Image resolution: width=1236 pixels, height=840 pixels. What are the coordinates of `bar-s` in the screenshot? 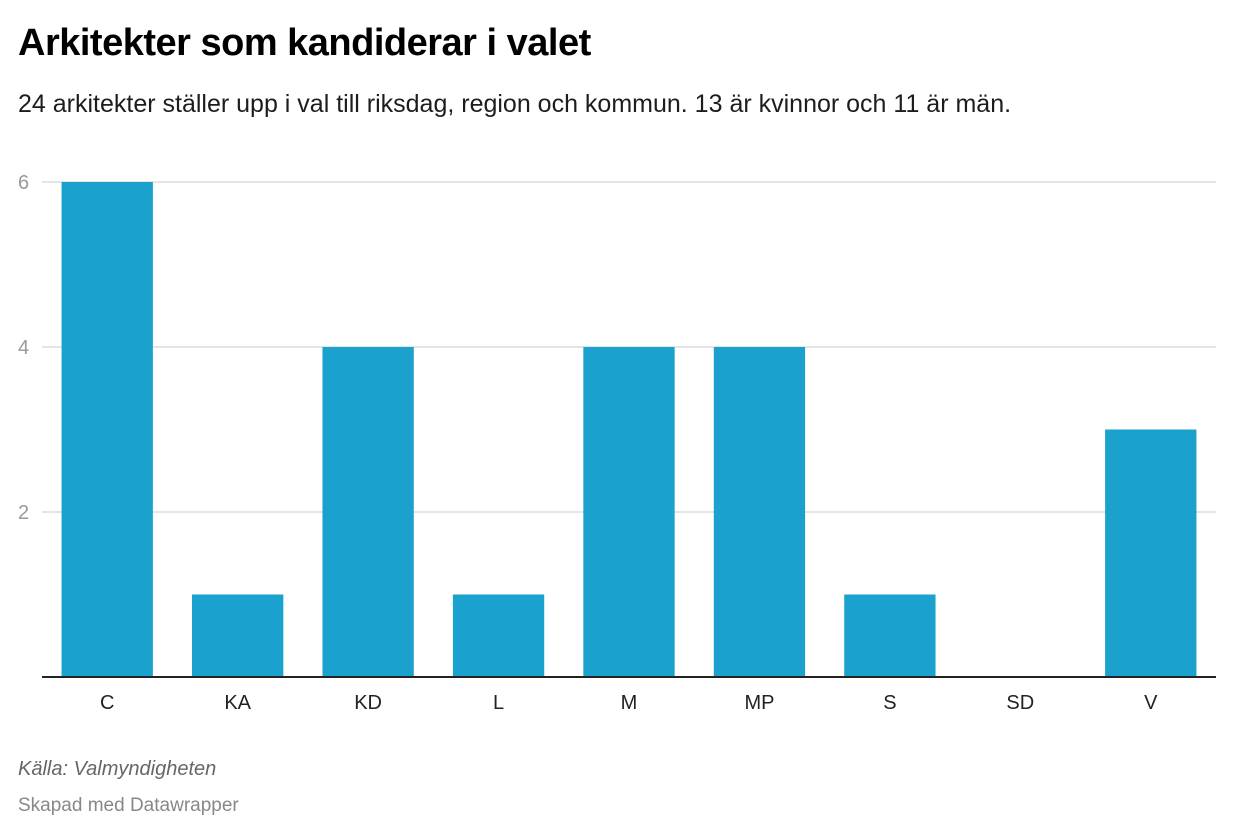 It's located at (890, 635).